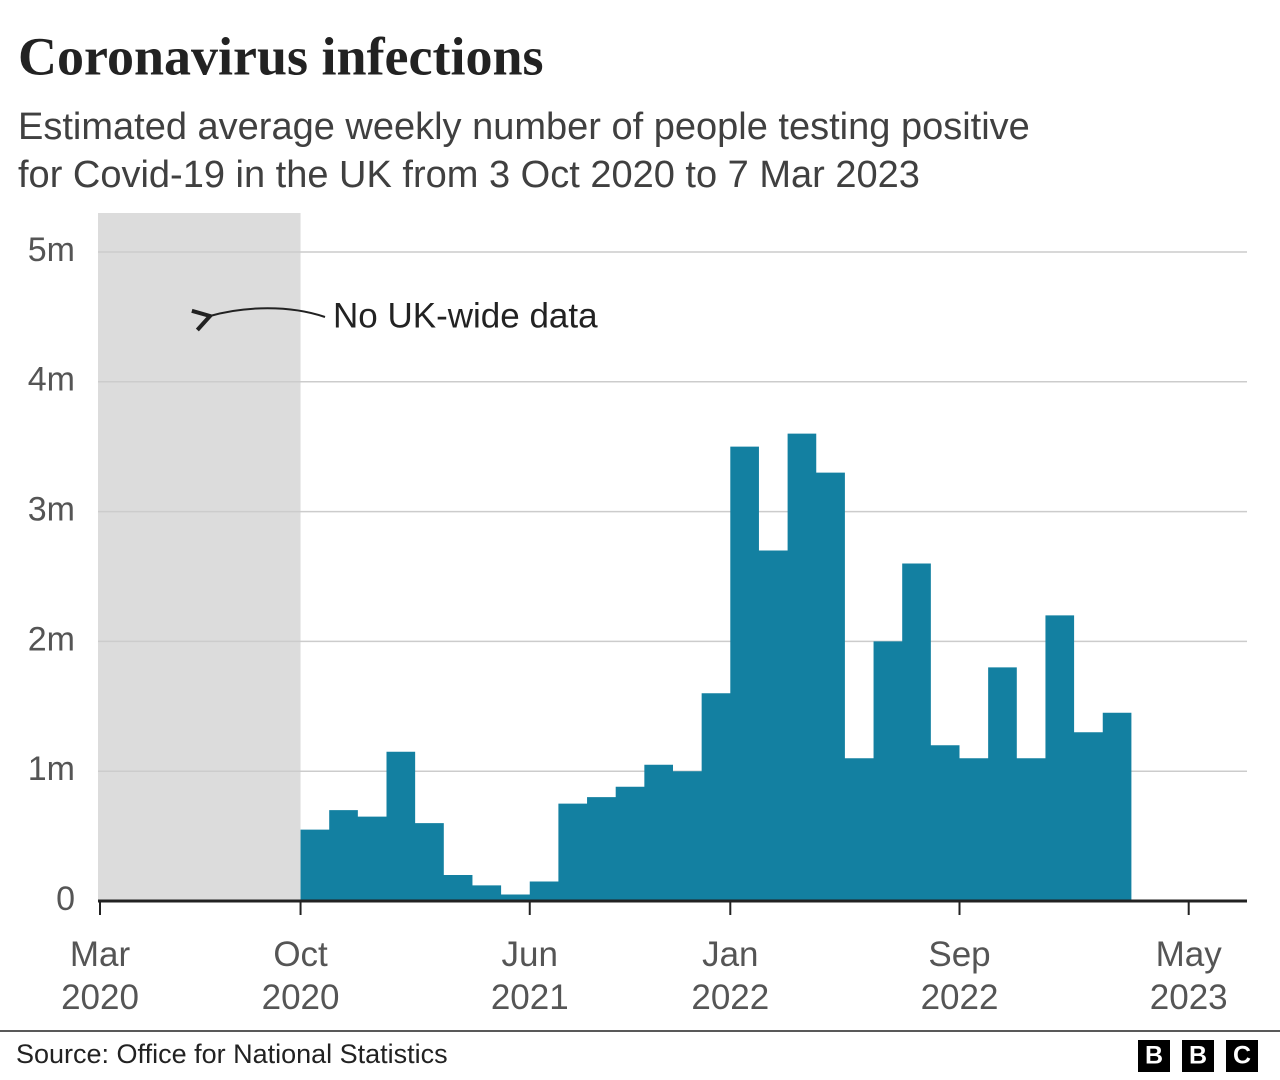 The width and height of the screenshot is (1280, 1080). Describe the element at coordinates (232, 1054) in the screenshot. I see `source: Source: Office for National Statistics` at that location.